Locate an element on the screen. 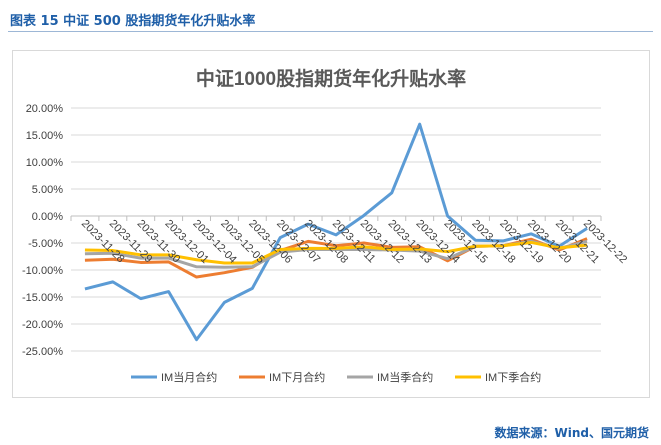 The width and height of the screenshot is (661, 445). y-tick-label: 5.00% is located at coordinates (47, 190).